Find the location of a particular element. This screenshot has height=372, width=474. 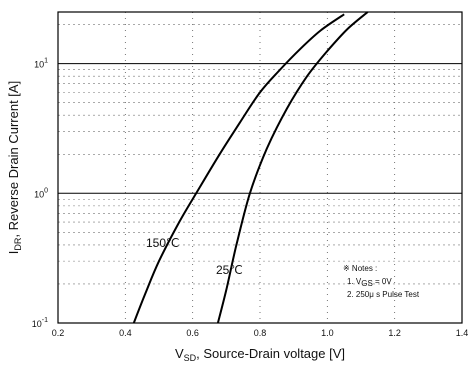

x-axis-label-suffix: , Source-Drain voltage [V] is located at coordinates (270, 353).